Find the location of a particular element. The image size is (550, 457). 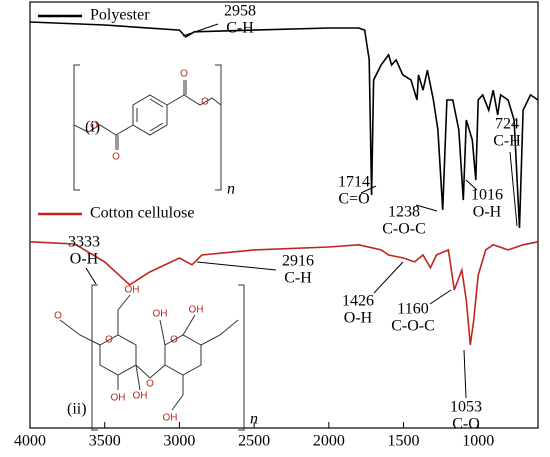

x-tick-label: 1000 is located at coordinates (478, 441).